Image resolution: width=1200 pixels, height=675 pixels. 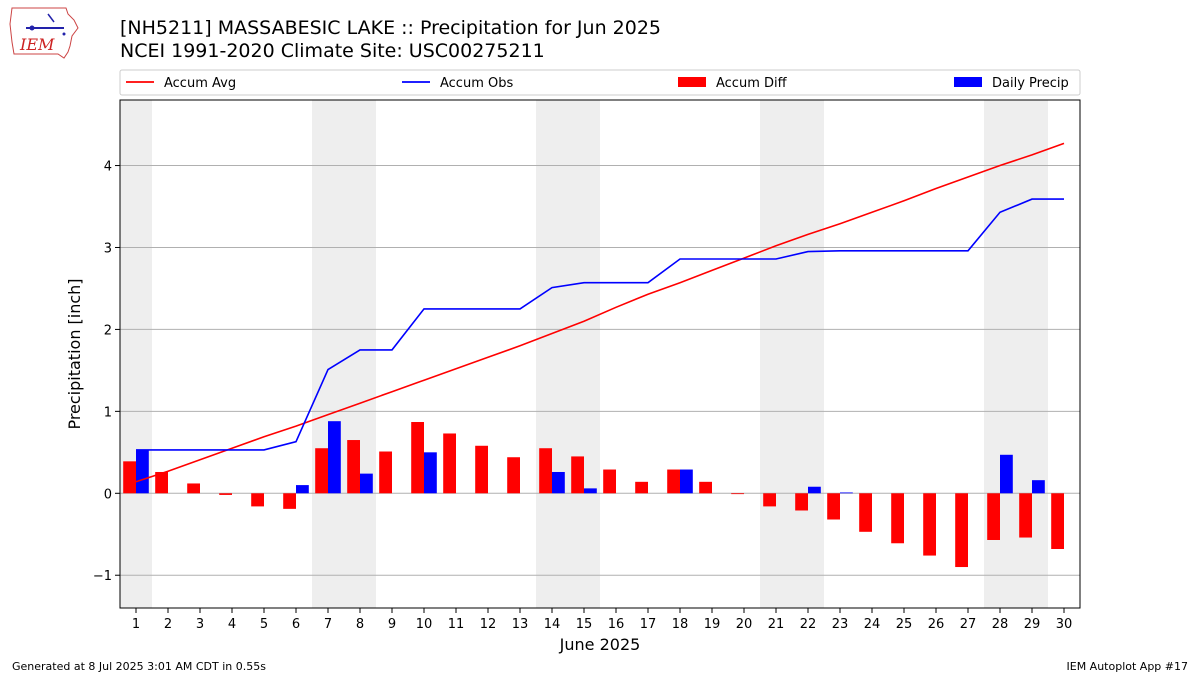 I want to click on x-tick-label: 28, so click(x=1000, y=624).